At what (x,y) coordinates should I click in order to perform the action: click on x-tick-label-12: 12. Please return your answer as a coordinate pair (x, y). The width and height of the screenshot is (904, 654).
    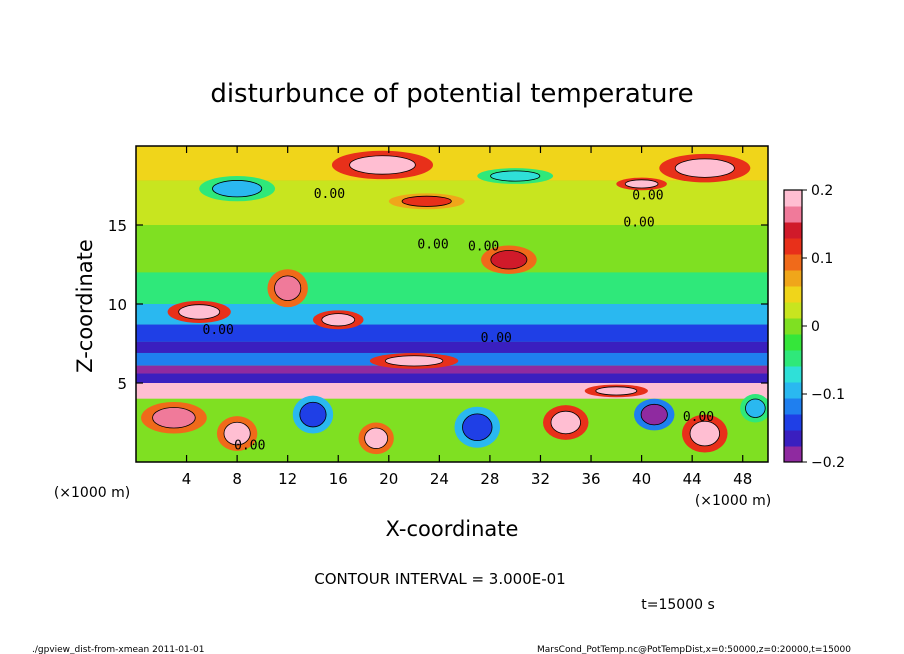
    Looking at the image, I should click on (287, 479).